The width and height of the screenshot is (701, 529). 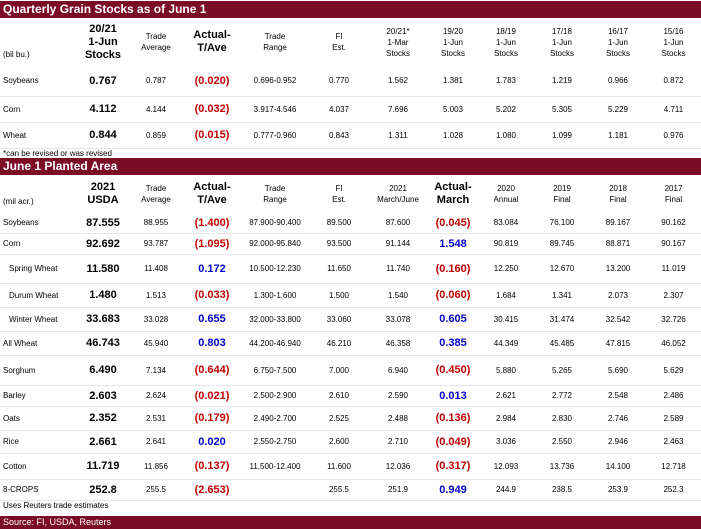 What do you see at coordinates (212, 418) in the screenshot?
I see `planted-cell: (0.179)` at bounding box center [212, 418].